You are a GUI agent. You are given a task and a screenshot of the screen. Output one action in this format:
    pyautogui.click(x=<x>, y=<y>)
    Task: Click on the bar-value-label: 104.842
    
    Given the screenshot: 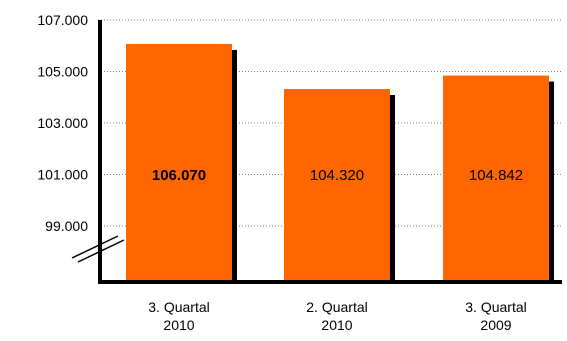 What is the action you would take?
    pyautogui.click(x=496, y=175)
    